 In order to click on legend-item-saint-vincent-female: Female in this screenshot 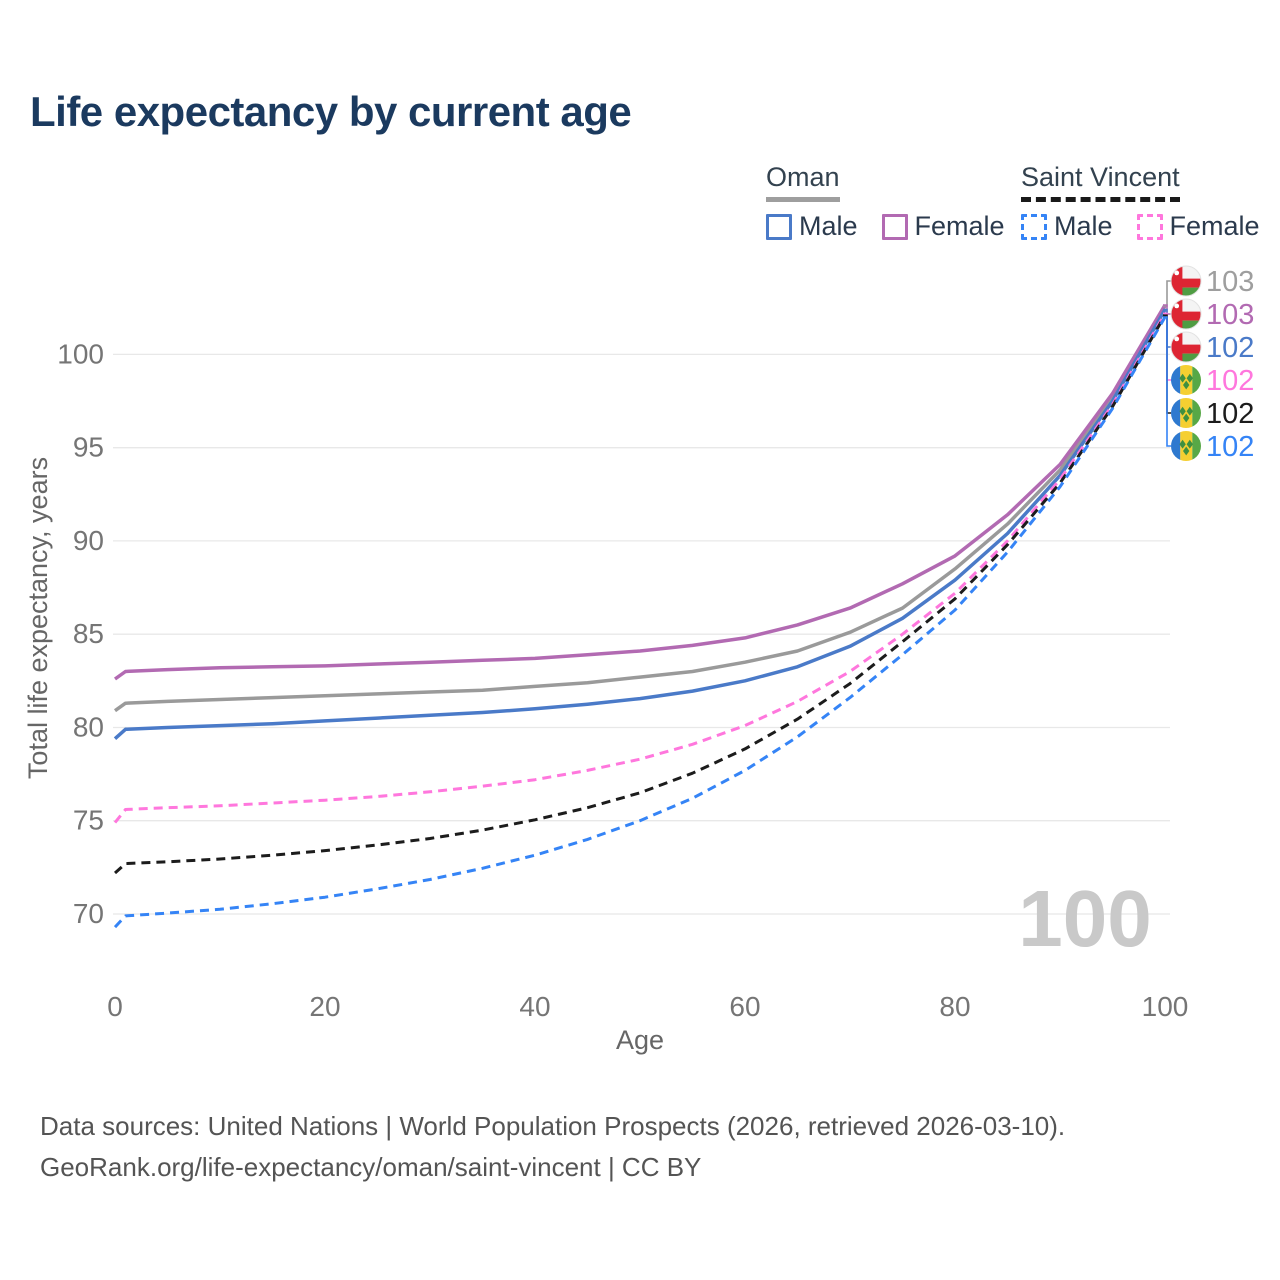, I will do `click(1198, 226)`.